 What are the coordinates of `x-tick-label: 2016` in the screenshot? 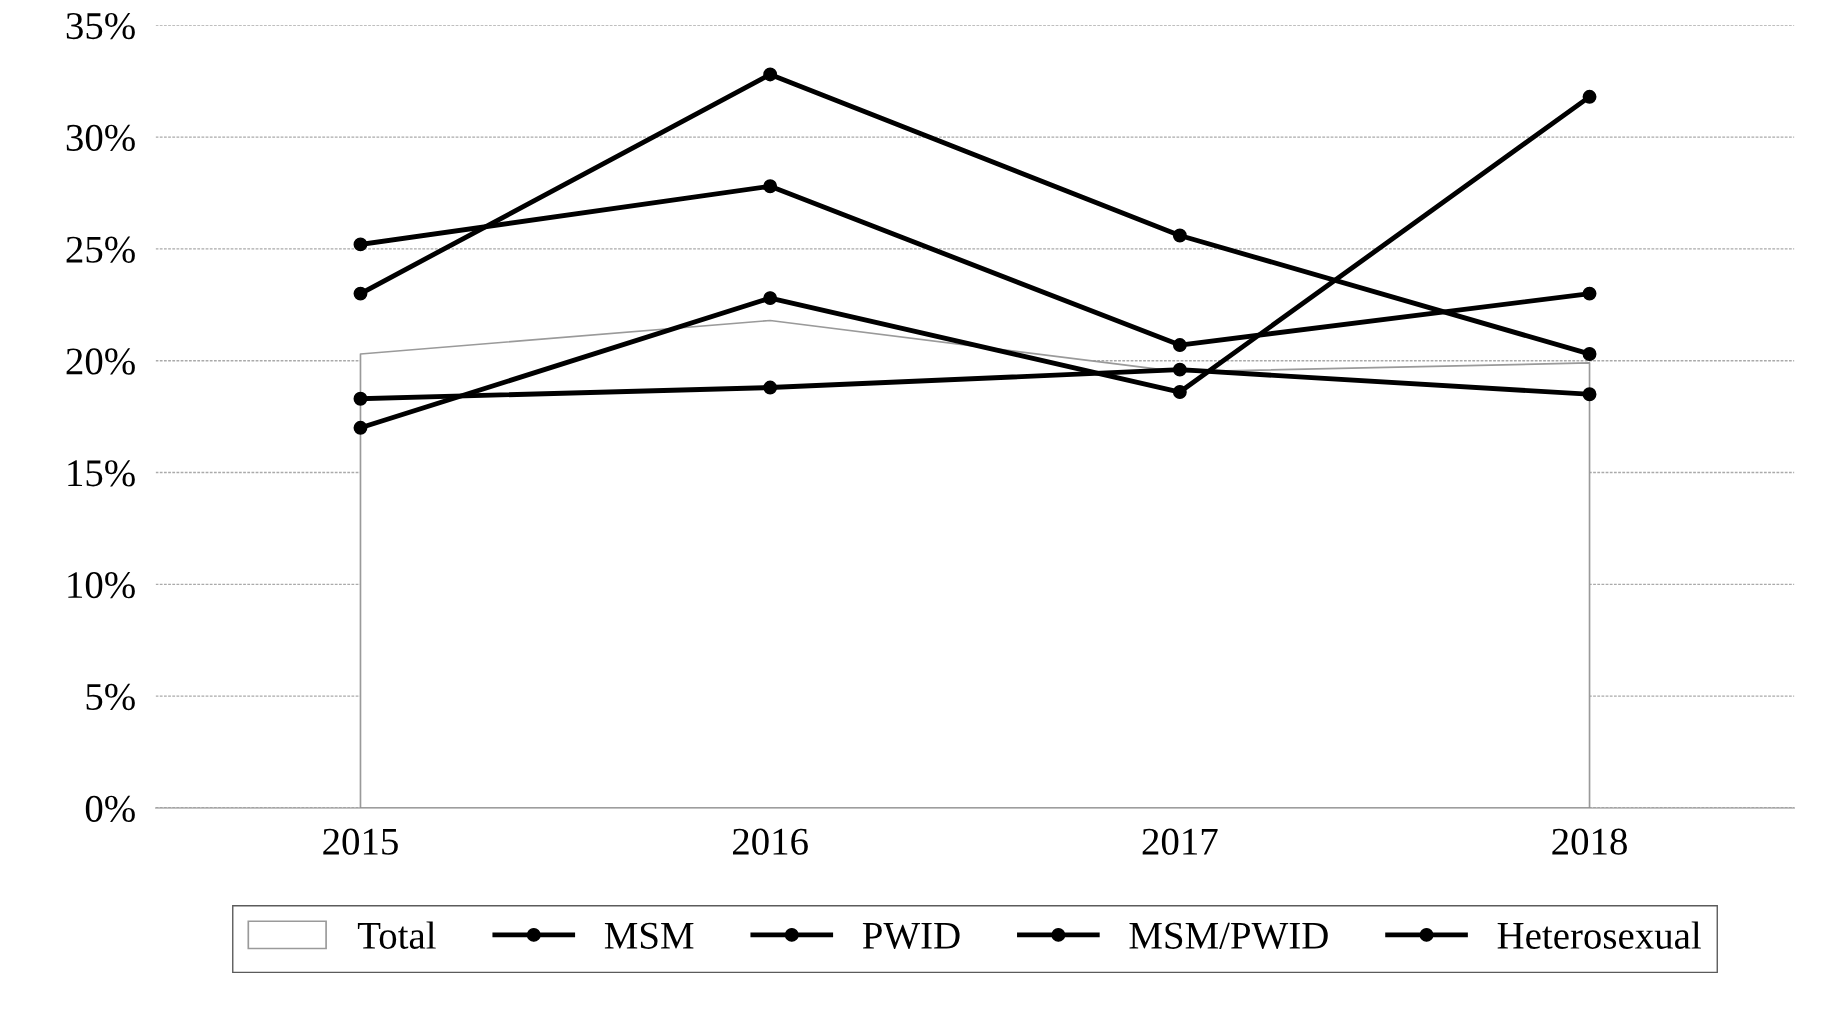 It's located at (770, 841).